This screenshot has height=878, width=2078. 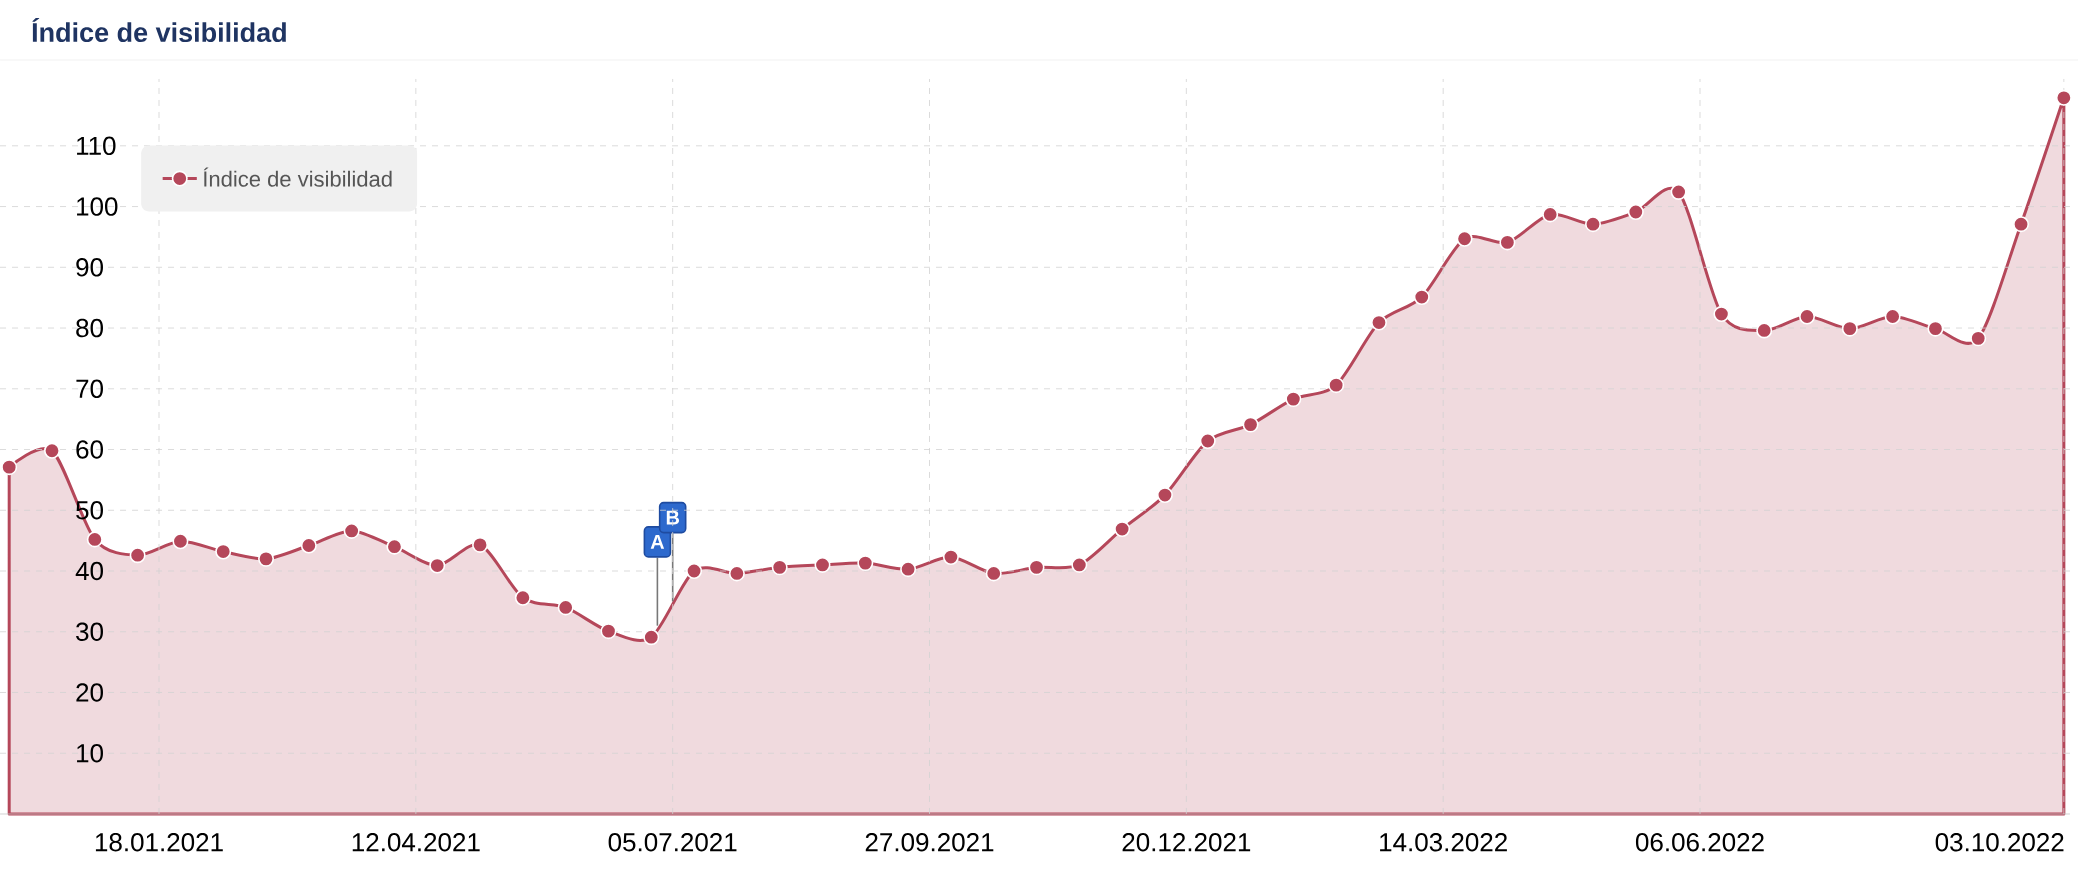 What do you see at coordinates (90, 753) in the screenshot?
I see `y-tick-label: 10` at bounding box center [90, 753].